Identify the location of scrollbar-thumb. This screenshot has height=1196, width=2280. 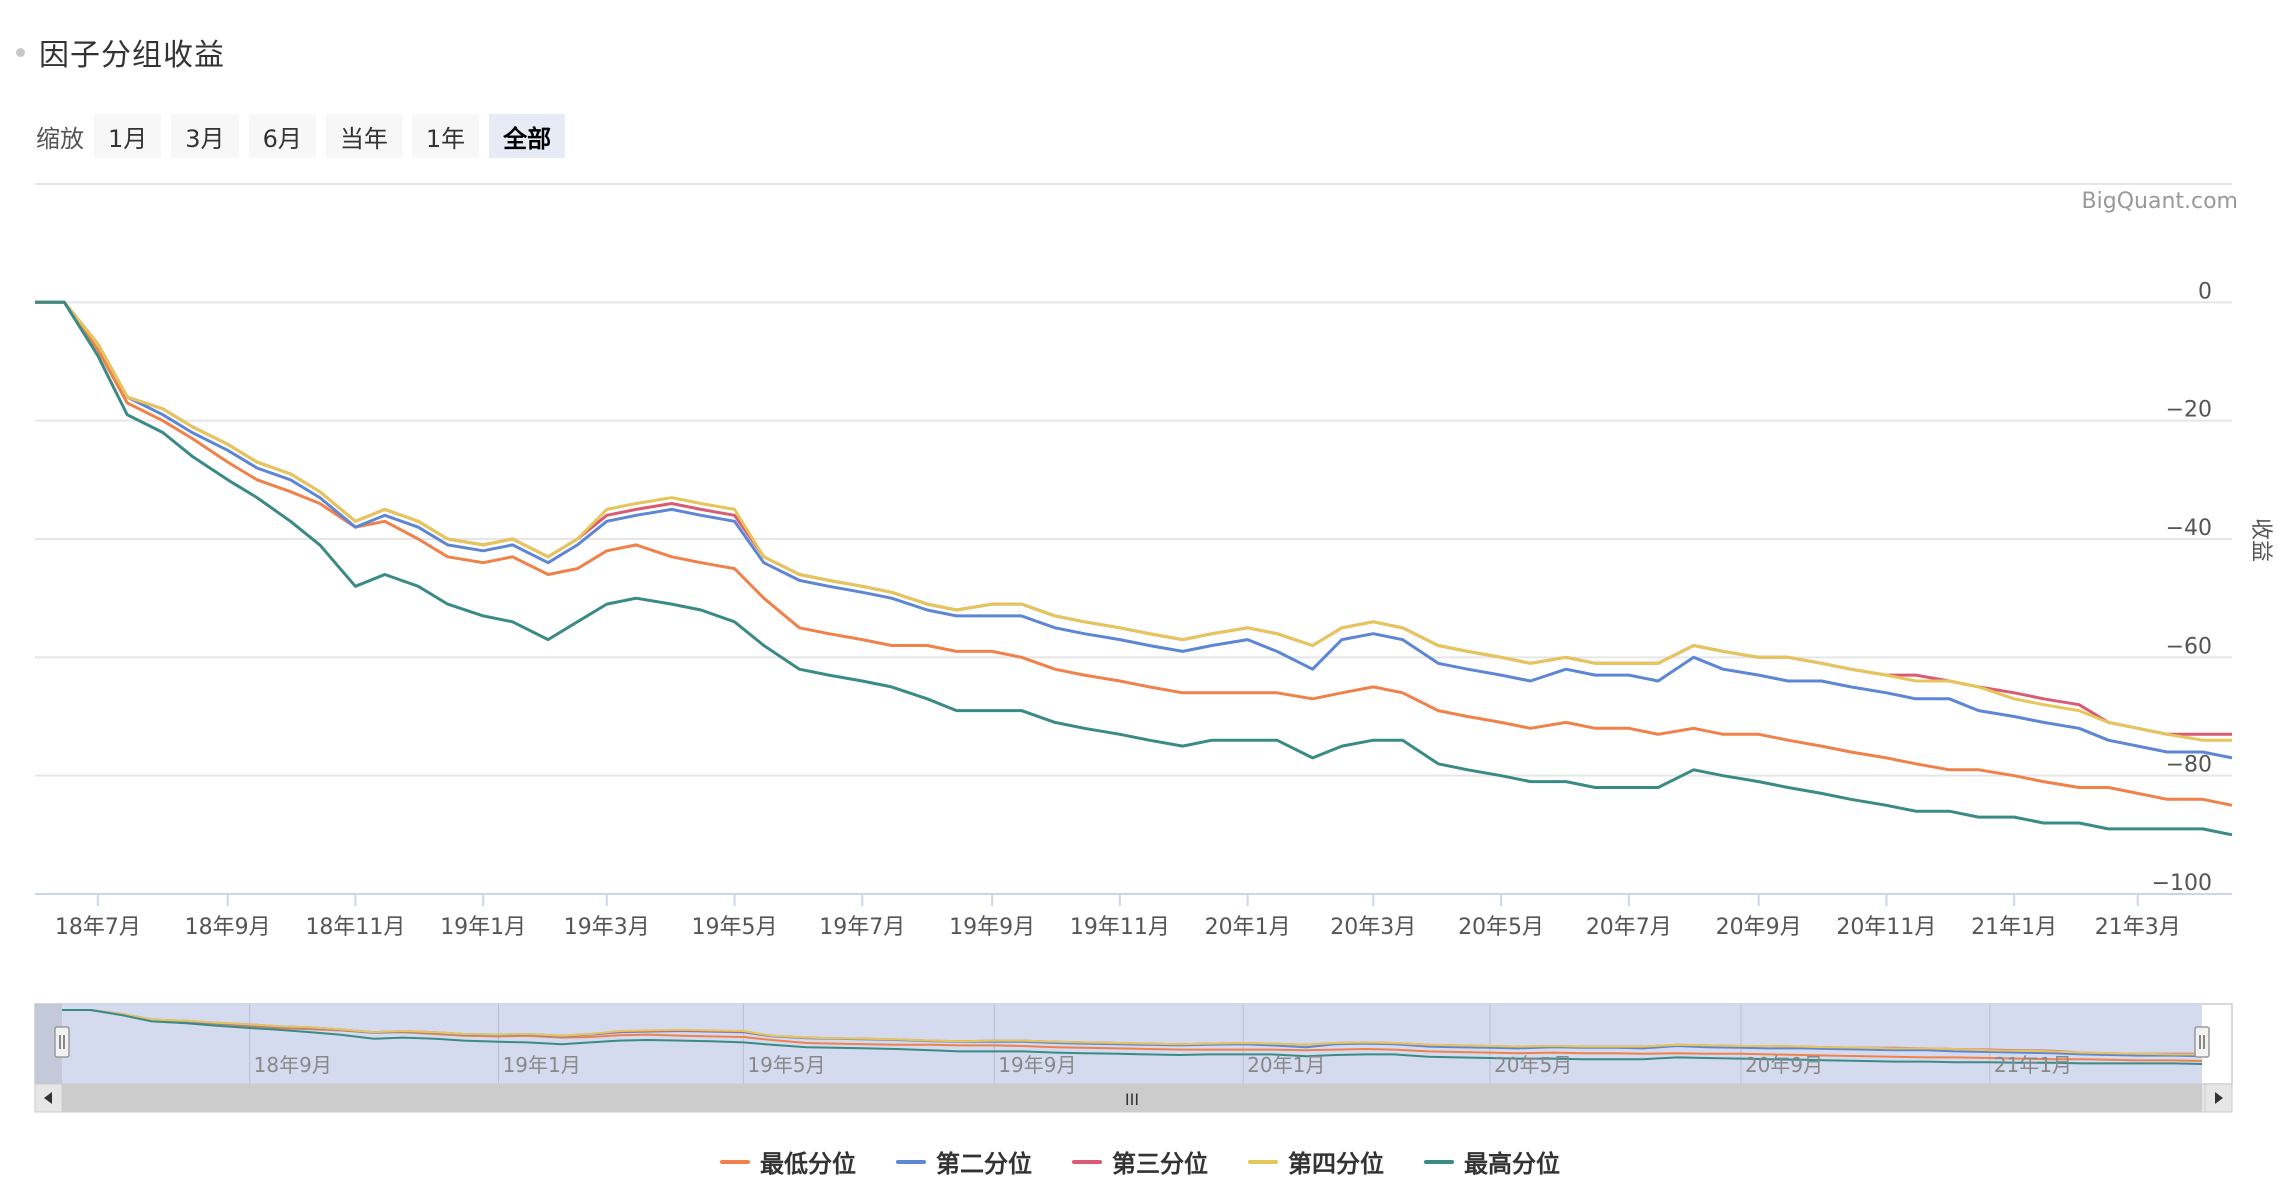
(1132, 1098).